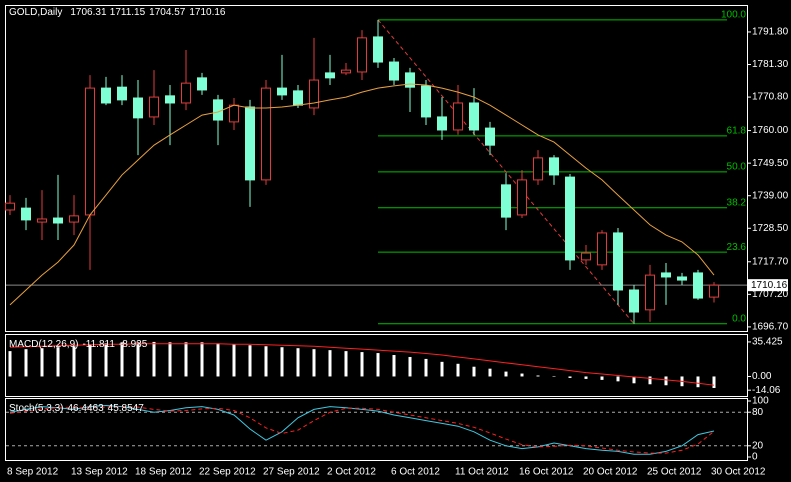 This screenshot has height=482, width=791. What do you see at coordinates (770, 228) in the screenshot?
I see `y-tick-label: 1728.50` at bounding box center [770, 228].